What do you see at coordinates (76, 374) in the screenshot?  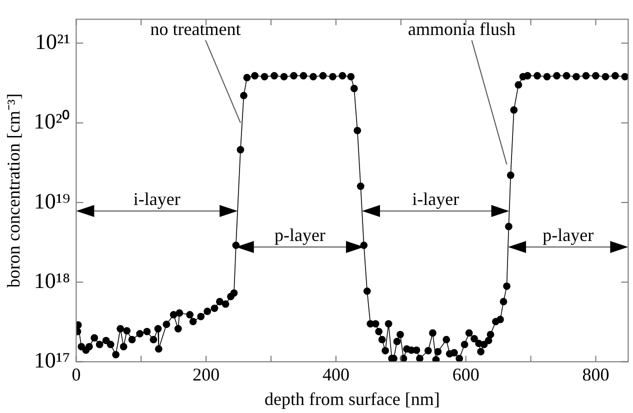 I see `x-tick-label: 0` at bounding box center [76, 374].